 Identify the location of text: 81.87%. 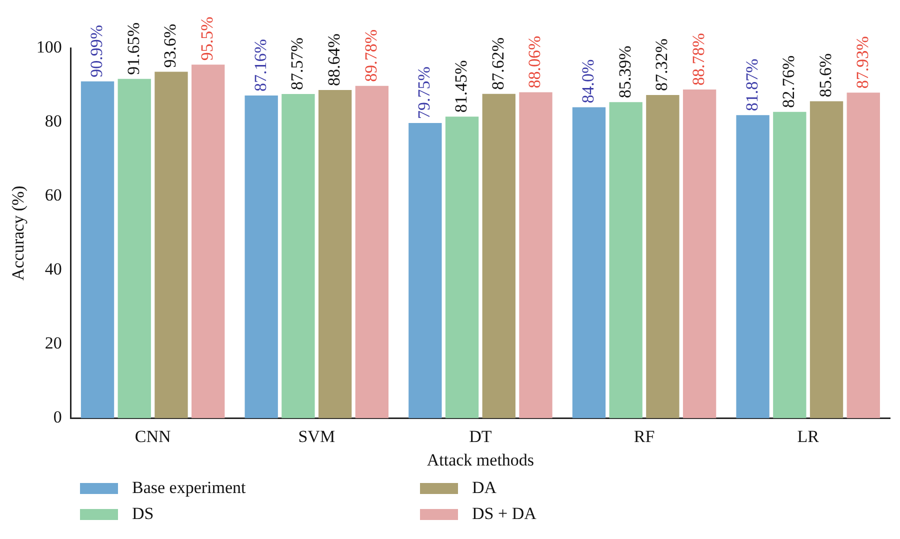
(752, 85).